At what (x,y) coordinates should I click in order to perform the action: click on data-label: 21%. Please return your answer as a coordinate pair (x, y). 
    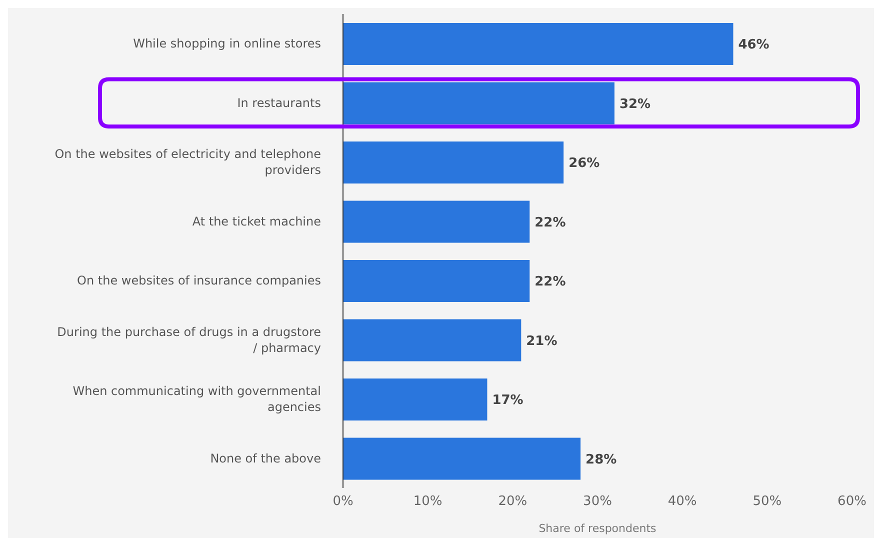
    Looking at the image, I should click on (542, 341).